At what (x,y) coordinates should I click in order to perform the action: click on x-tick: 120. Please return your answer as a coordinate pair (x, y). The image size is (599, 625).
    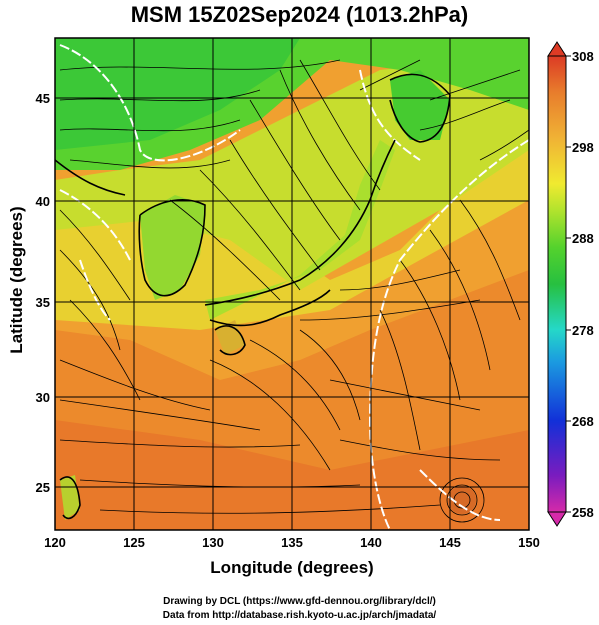
    Looking at the image, I should click on (55, 542).